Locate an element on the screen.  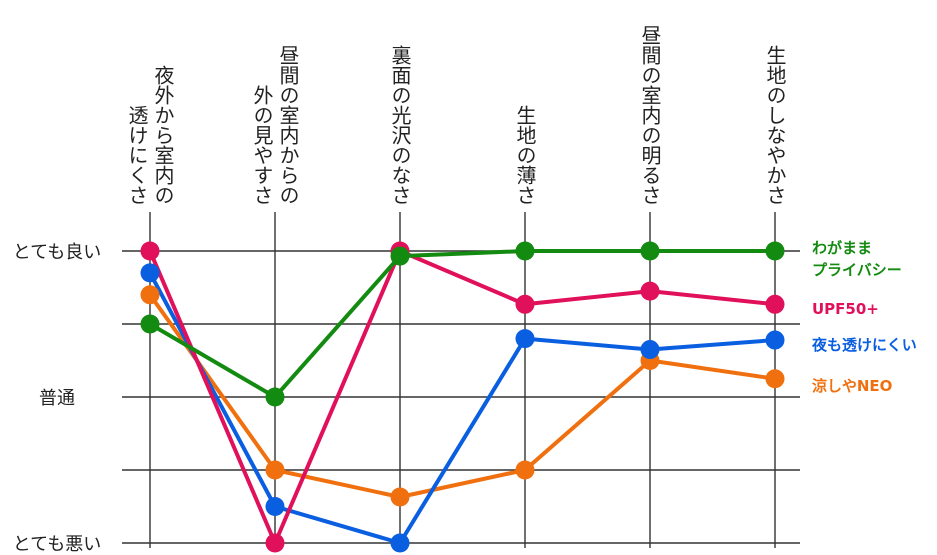
x-category-label: 裏面の光沢のなさ is located at coordinates (400, 125).